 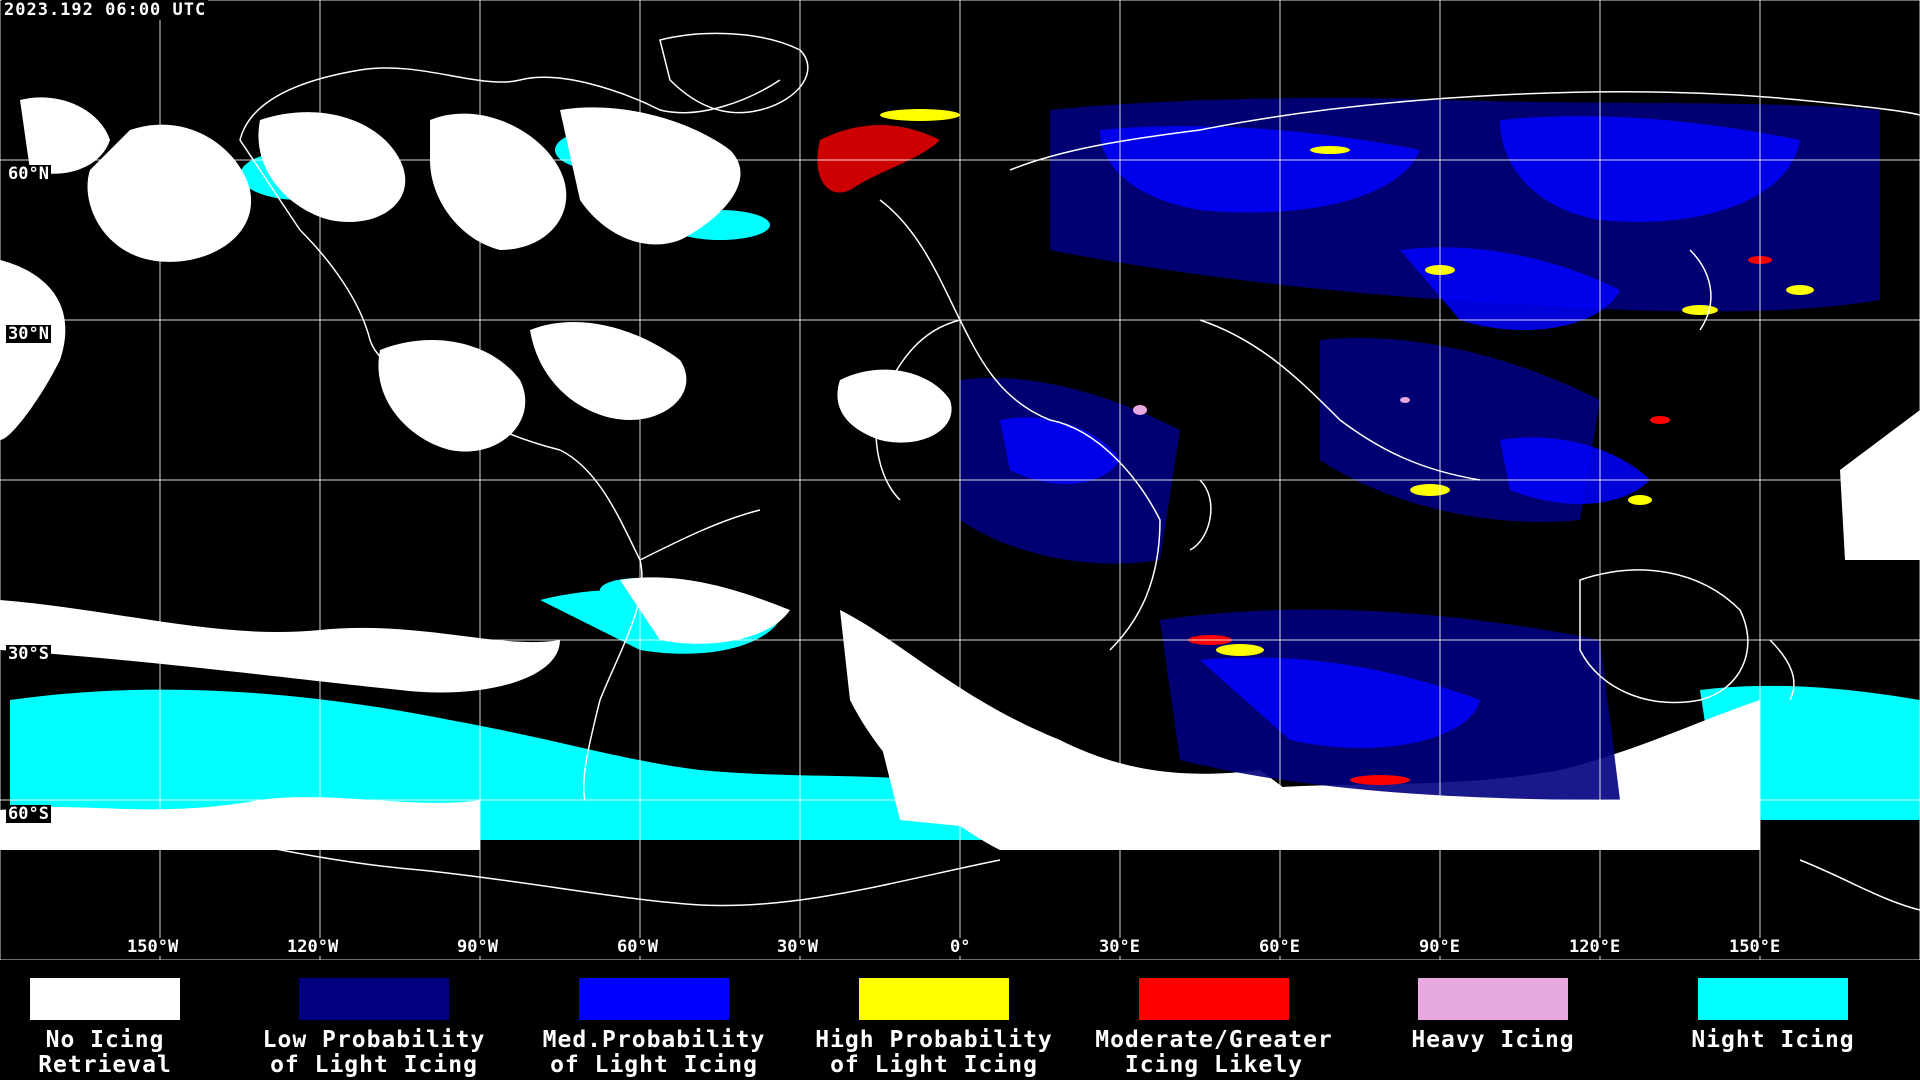 What do you see at coordinates (1439, 947) in the screenshot?
I see `lon-label-90e: 90°E` at bounding box center [1439, 947].